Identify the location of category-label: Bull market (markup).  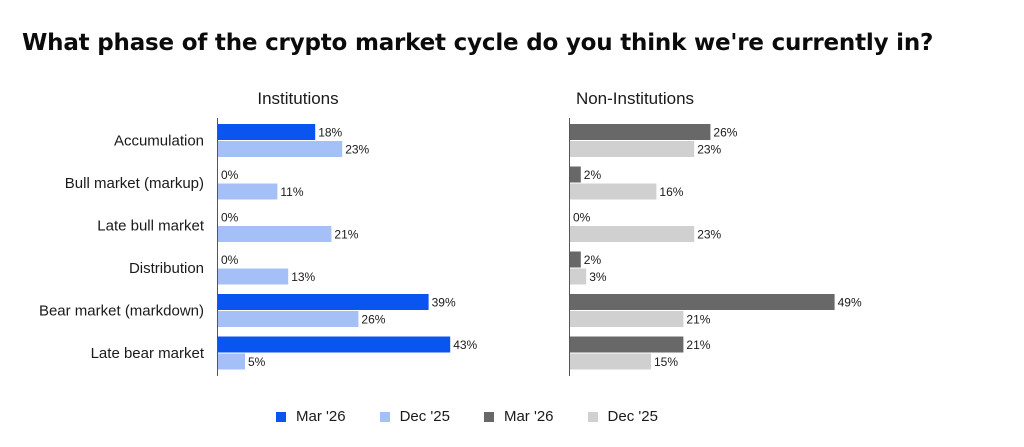
(134, 183).